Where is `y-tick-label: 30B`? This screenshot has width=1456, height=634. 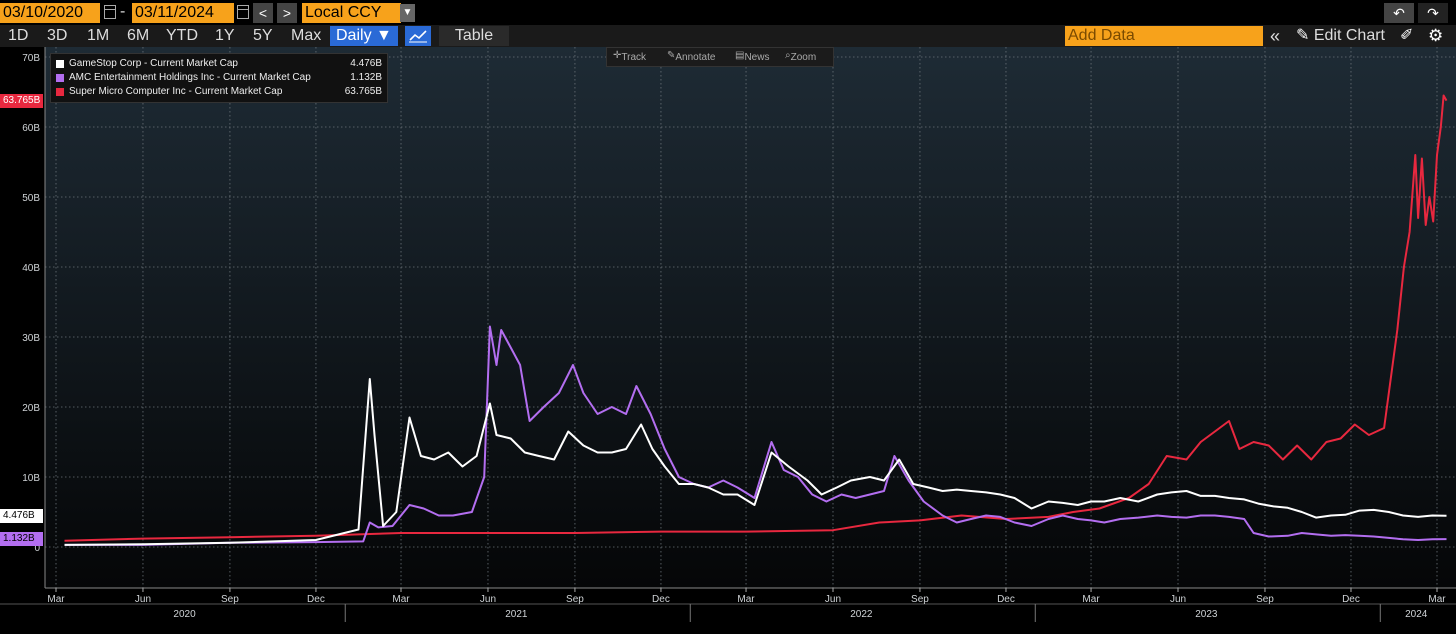 y-tick-label: 30B is located at coordinates (31, 338).